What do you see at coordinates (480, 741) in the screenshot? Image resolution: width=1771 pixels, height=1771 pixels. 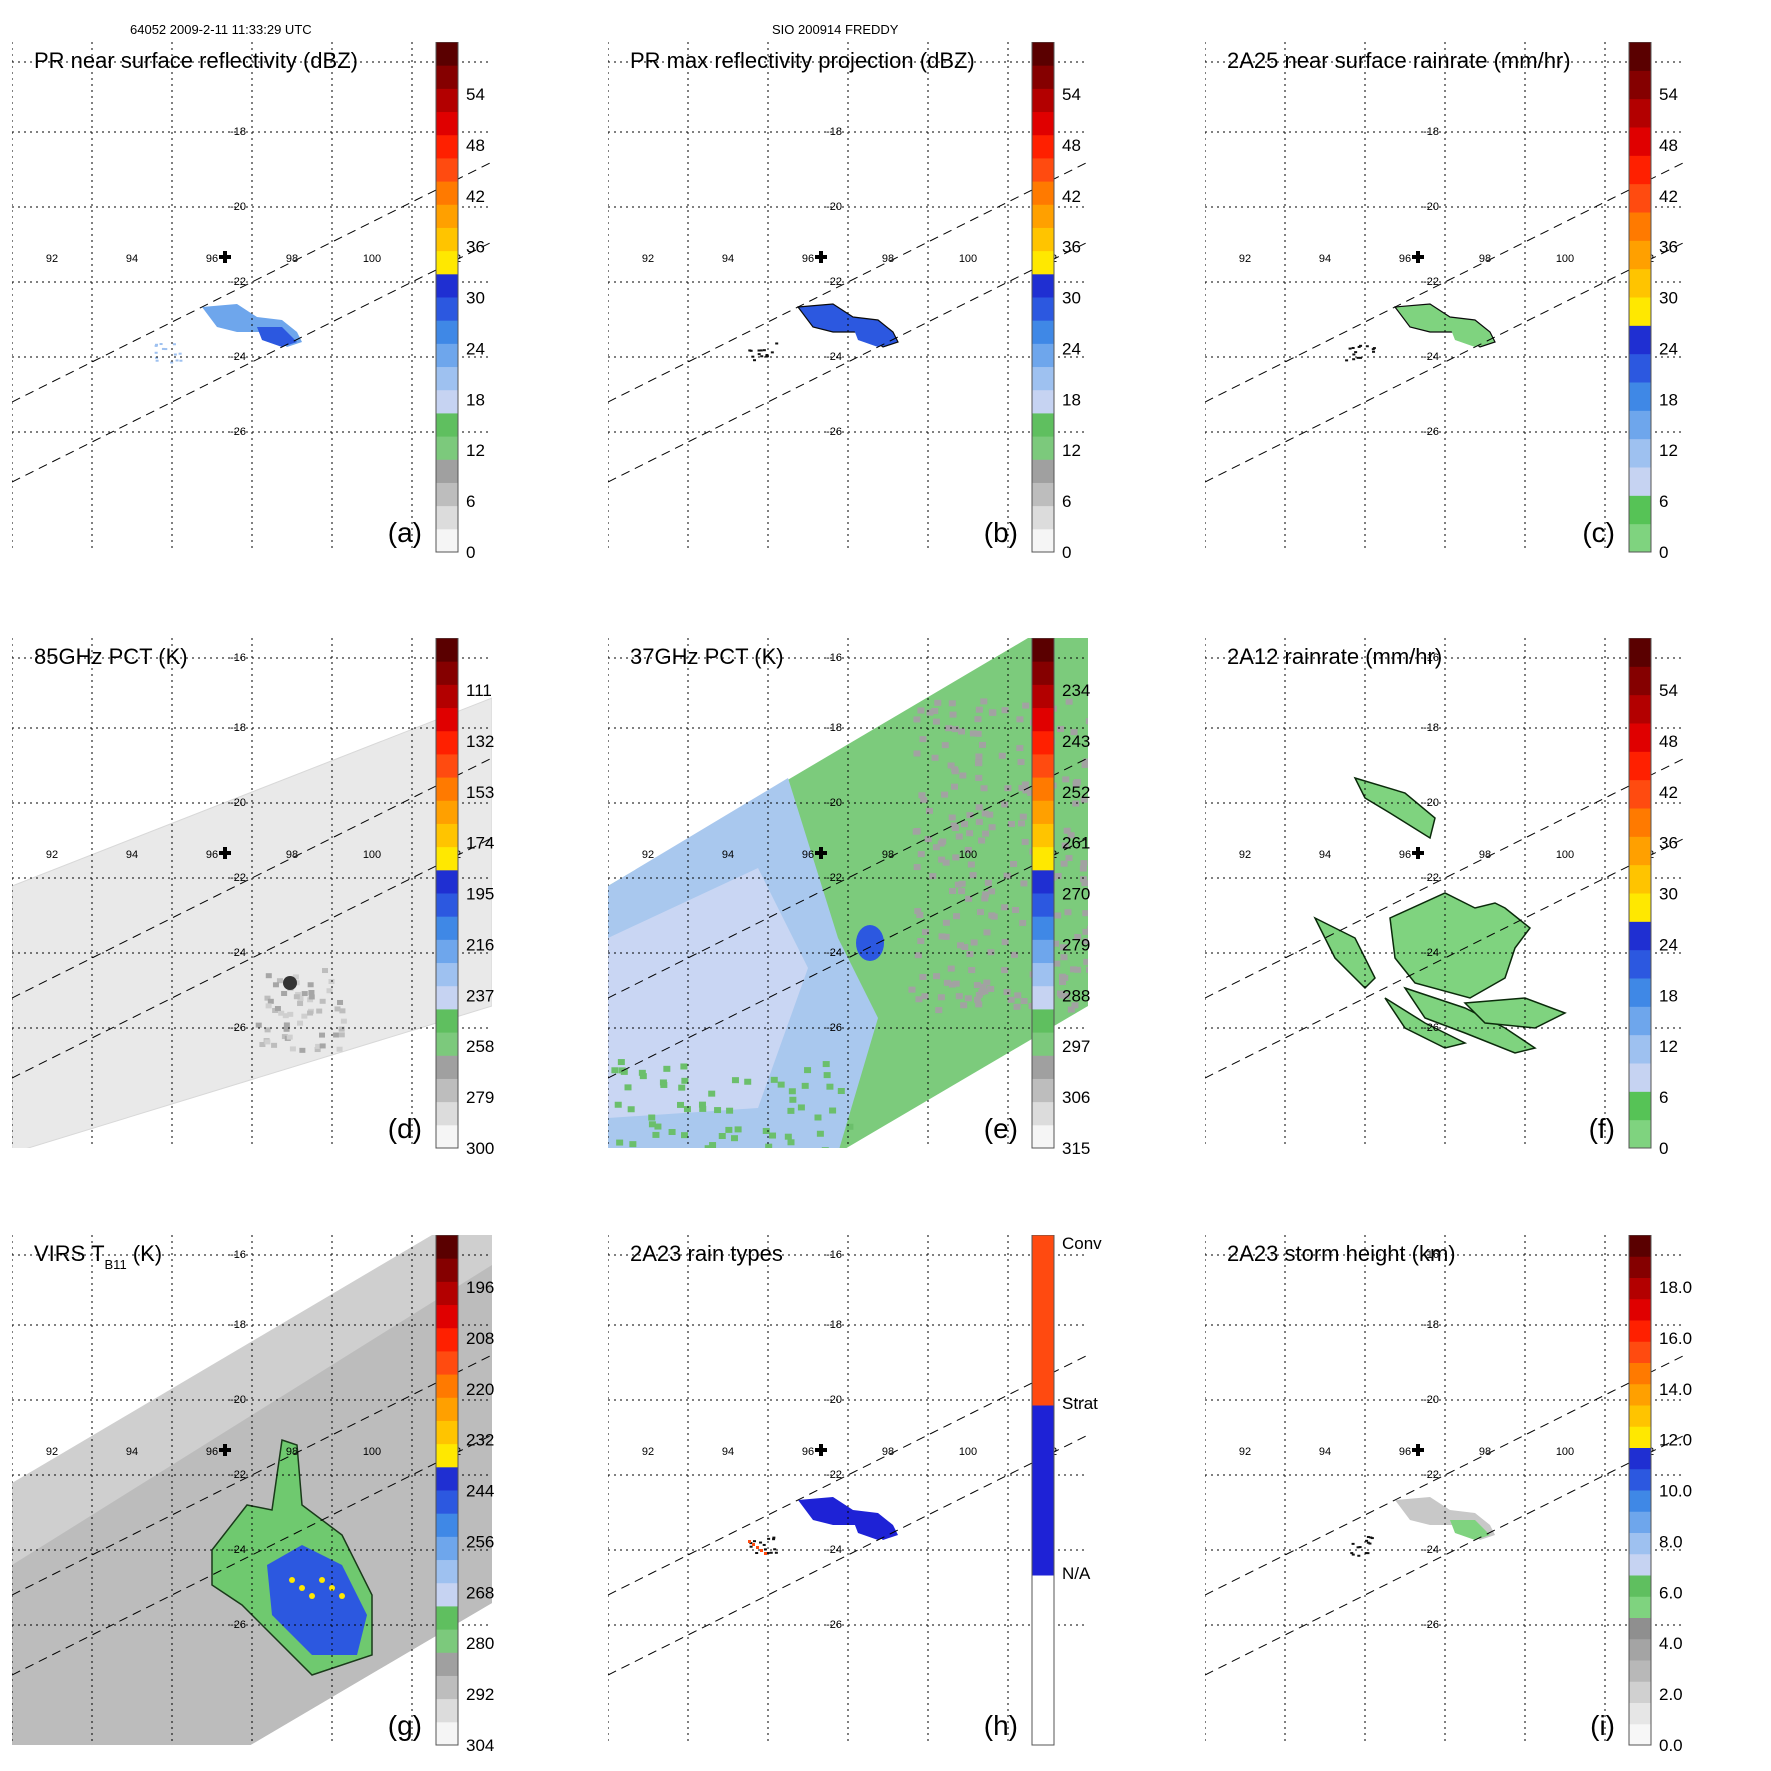 I see `colorbar-tick-label: 132` at bounding box center [480, 741].